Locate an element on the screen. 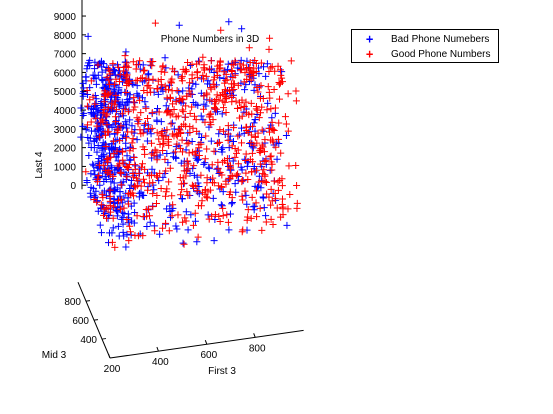  z-tick-label: 1000 is located at coordinates (65, 167).